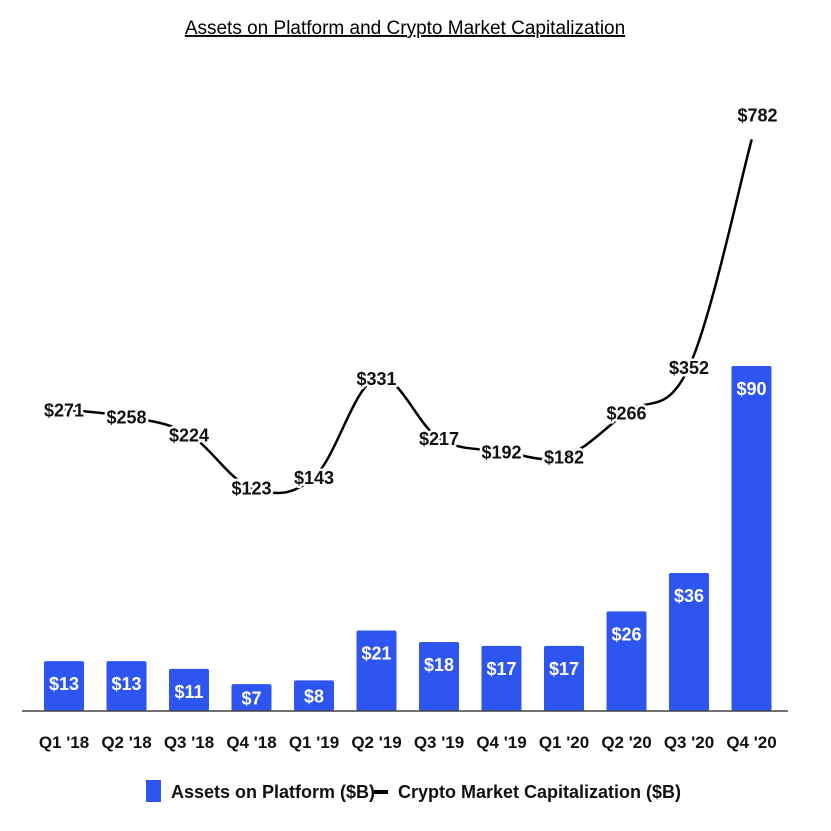  What do you see at coordinates (314, 742) in the screenshot?
I see `x-tick-label-4: Q1 '19` at bounding box center [314, 742].